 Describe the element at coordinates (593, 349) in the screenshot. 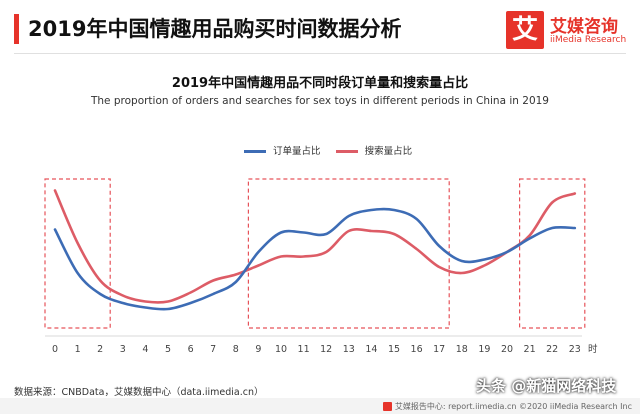

I see `x-unit-label: 时` at that location.